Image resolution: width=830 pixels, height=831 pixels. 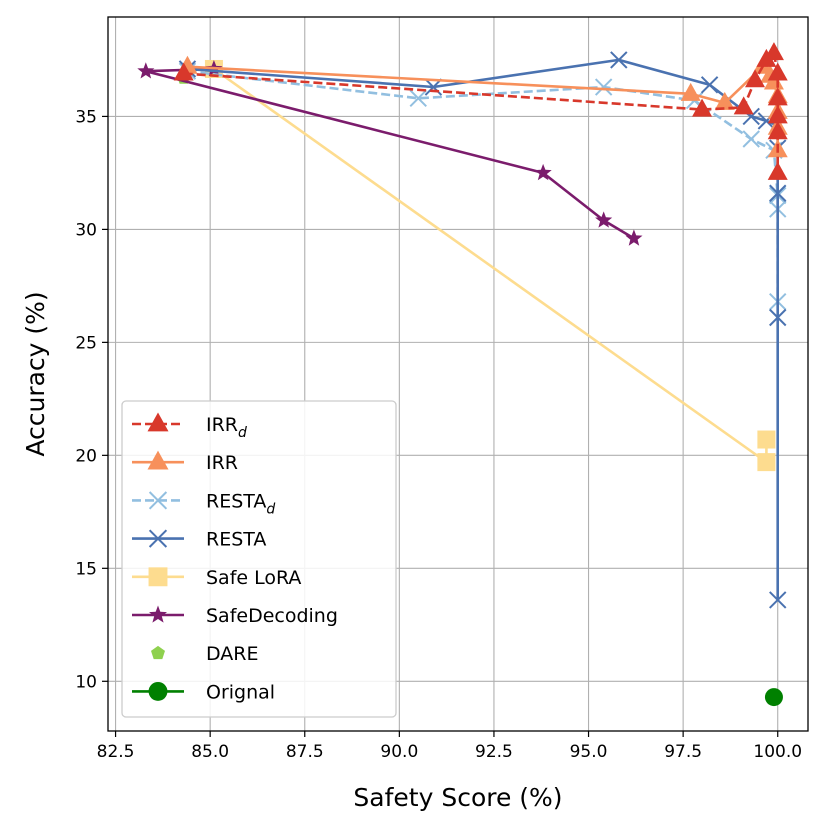 I want to click on x-axis-title: Safety Score (%), so click(x=457, y=797).